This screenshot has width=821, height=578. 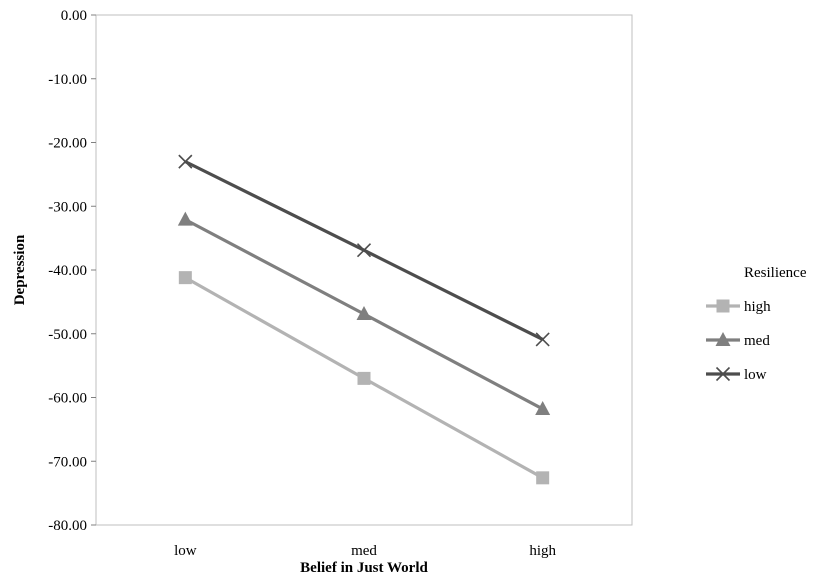 What do you see at coordinates (775, 273) in the screenshot?
I see `legend-title: Resilience` at bounding box center [775, 273].